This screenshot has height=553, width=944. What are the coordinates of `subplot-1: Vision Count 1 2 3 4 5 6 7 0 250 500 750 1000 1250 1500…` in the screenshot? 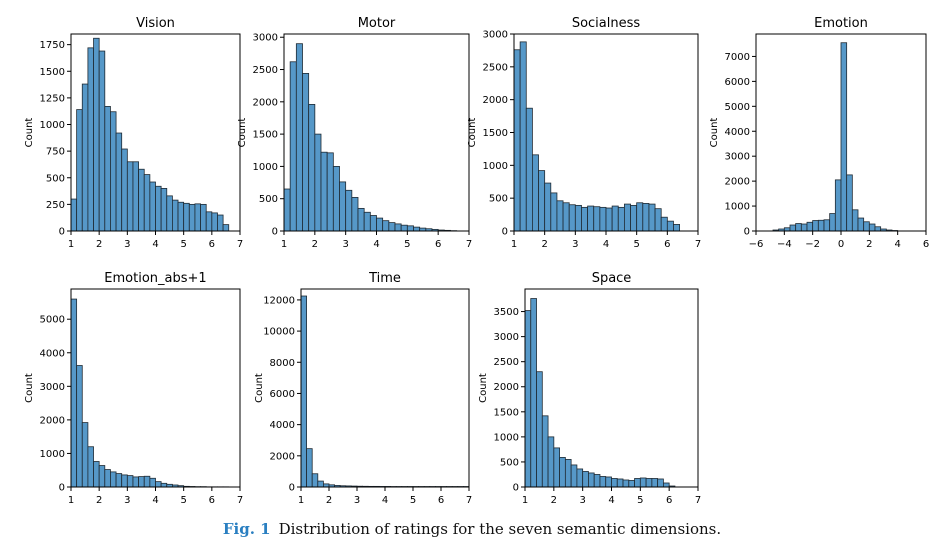 It's located at (133, 133).